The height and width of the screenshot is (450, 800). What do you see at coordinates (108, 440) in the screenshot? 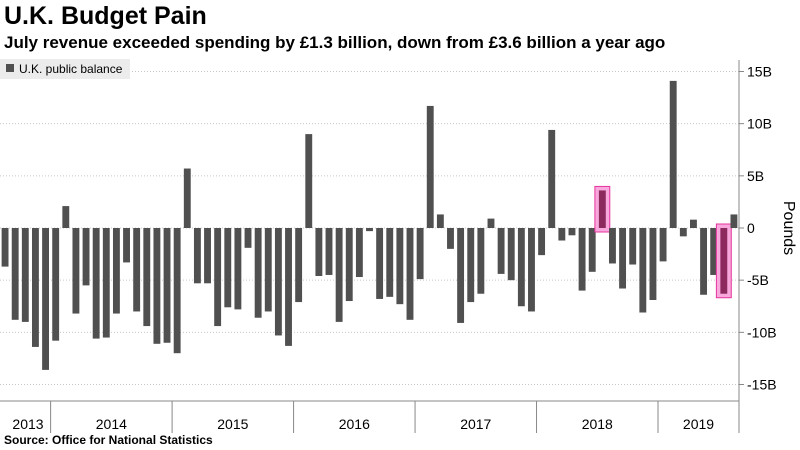
I see `source-note: Source: Office for National Statistics` at bounding box center [108, 440].